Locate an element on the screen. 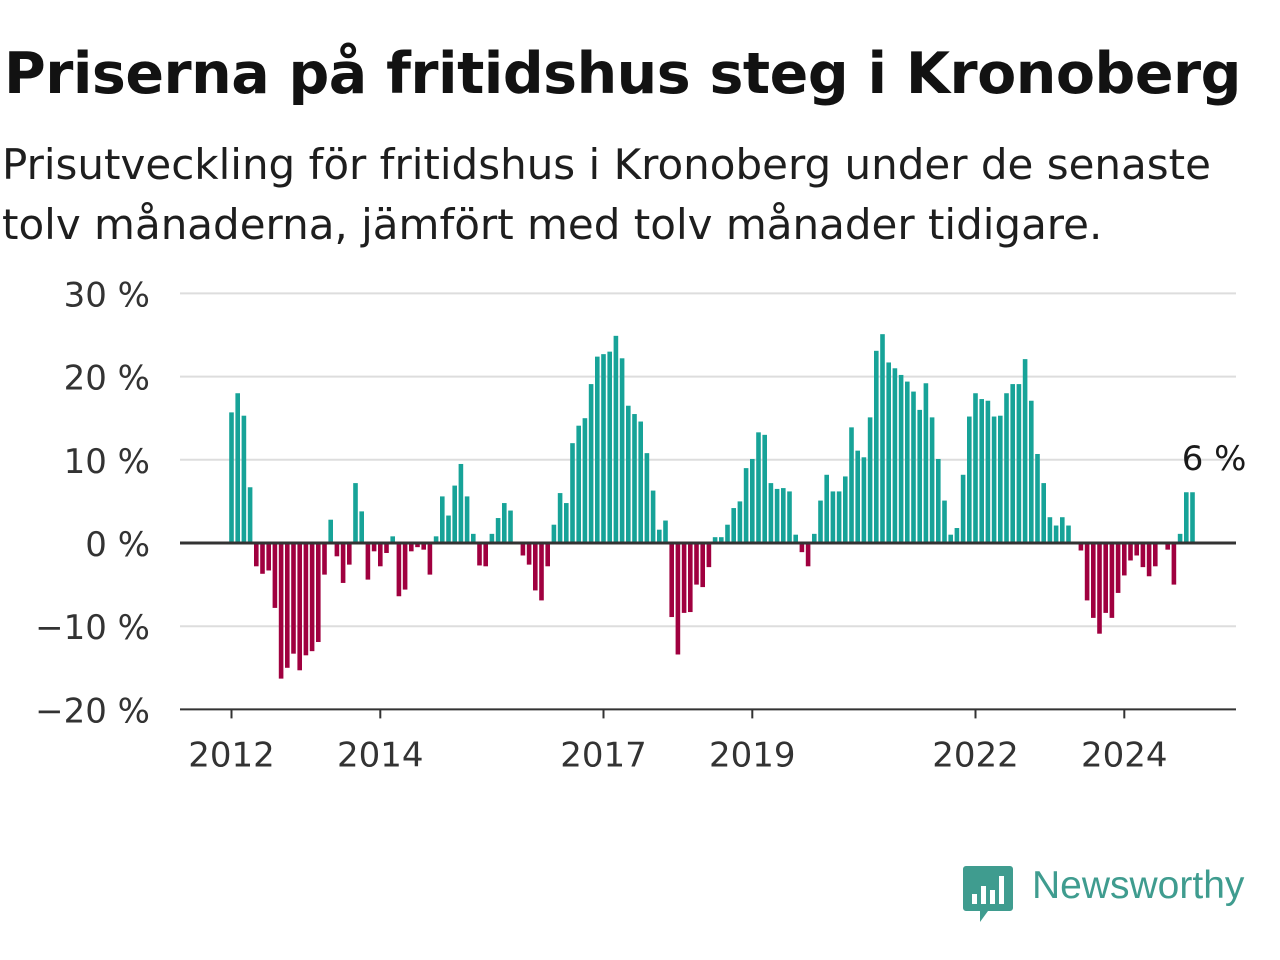 This screenshot has width=1280, height=960. newsworthy-logo: Newsworthy is located at coordinates (1119, 894).